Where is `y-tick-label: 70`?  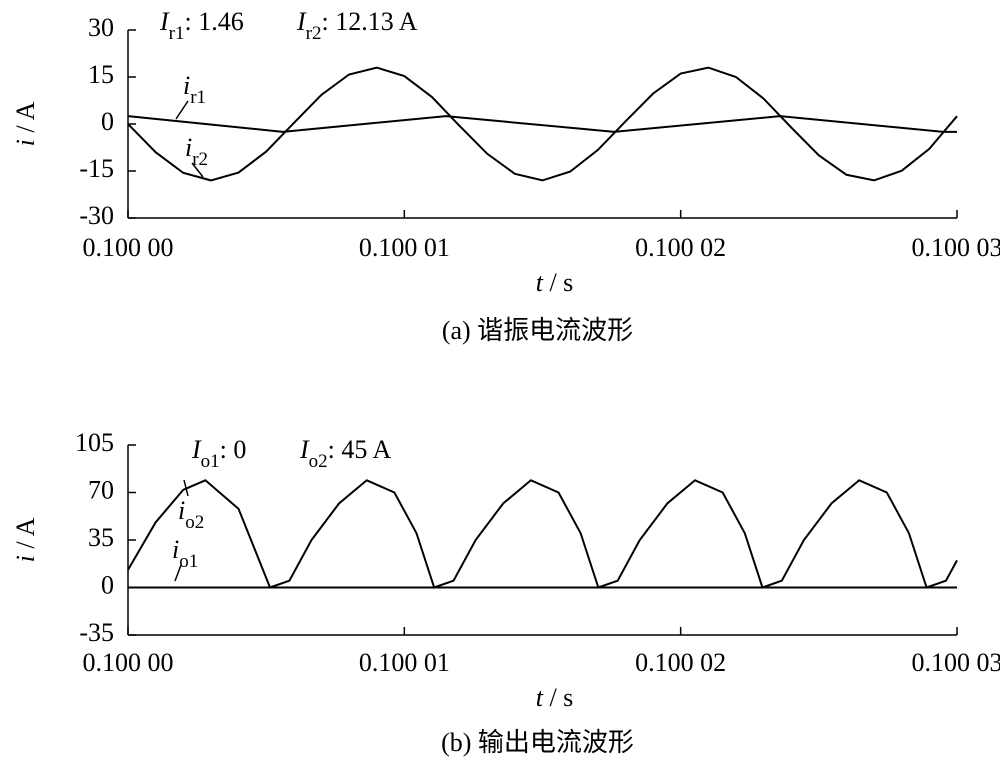
y-tick-label: 70 is located at coordinates (101, 489).